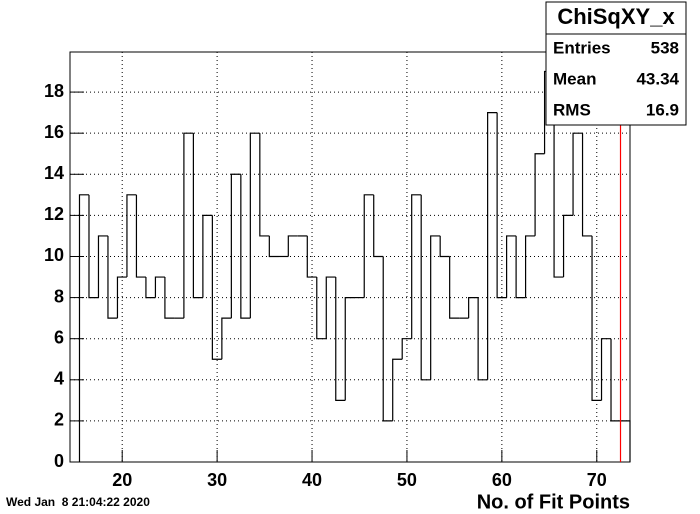 This screenshot has width=700, height=514. What do you see at coordinates (312, 480) in the screenshot?
I see `x-tick-label: 40` at bounding box center [312, 480].